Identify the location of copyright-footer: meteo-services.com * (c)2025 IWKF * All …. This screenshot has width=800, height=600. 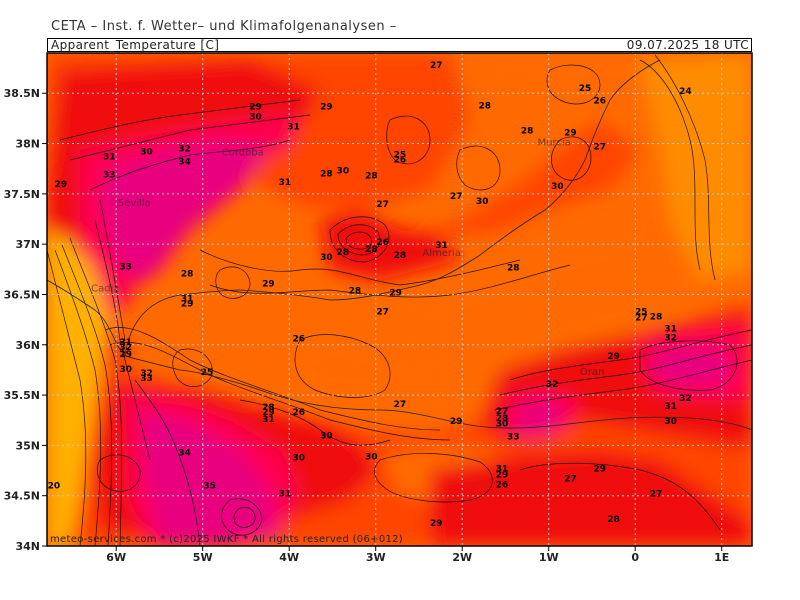
(227, 539).